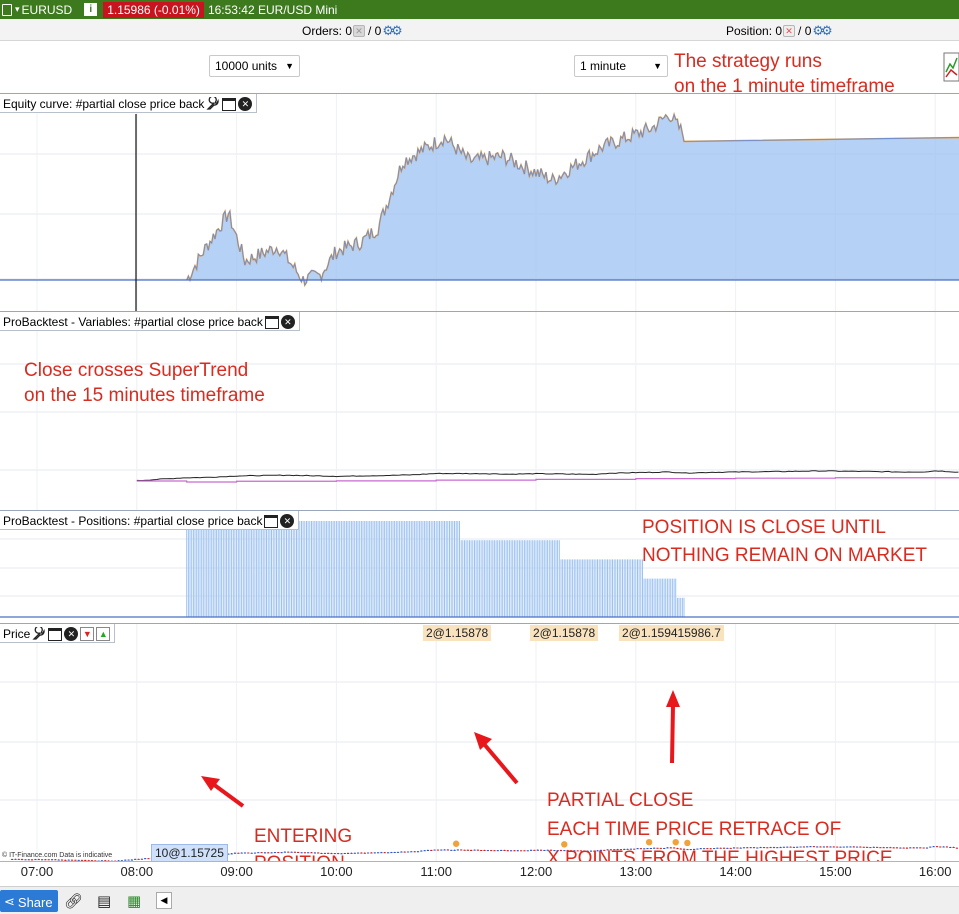 The image size is (959, 914). I want to click on sell-arrow-icon: ▼, so click(87, 634).